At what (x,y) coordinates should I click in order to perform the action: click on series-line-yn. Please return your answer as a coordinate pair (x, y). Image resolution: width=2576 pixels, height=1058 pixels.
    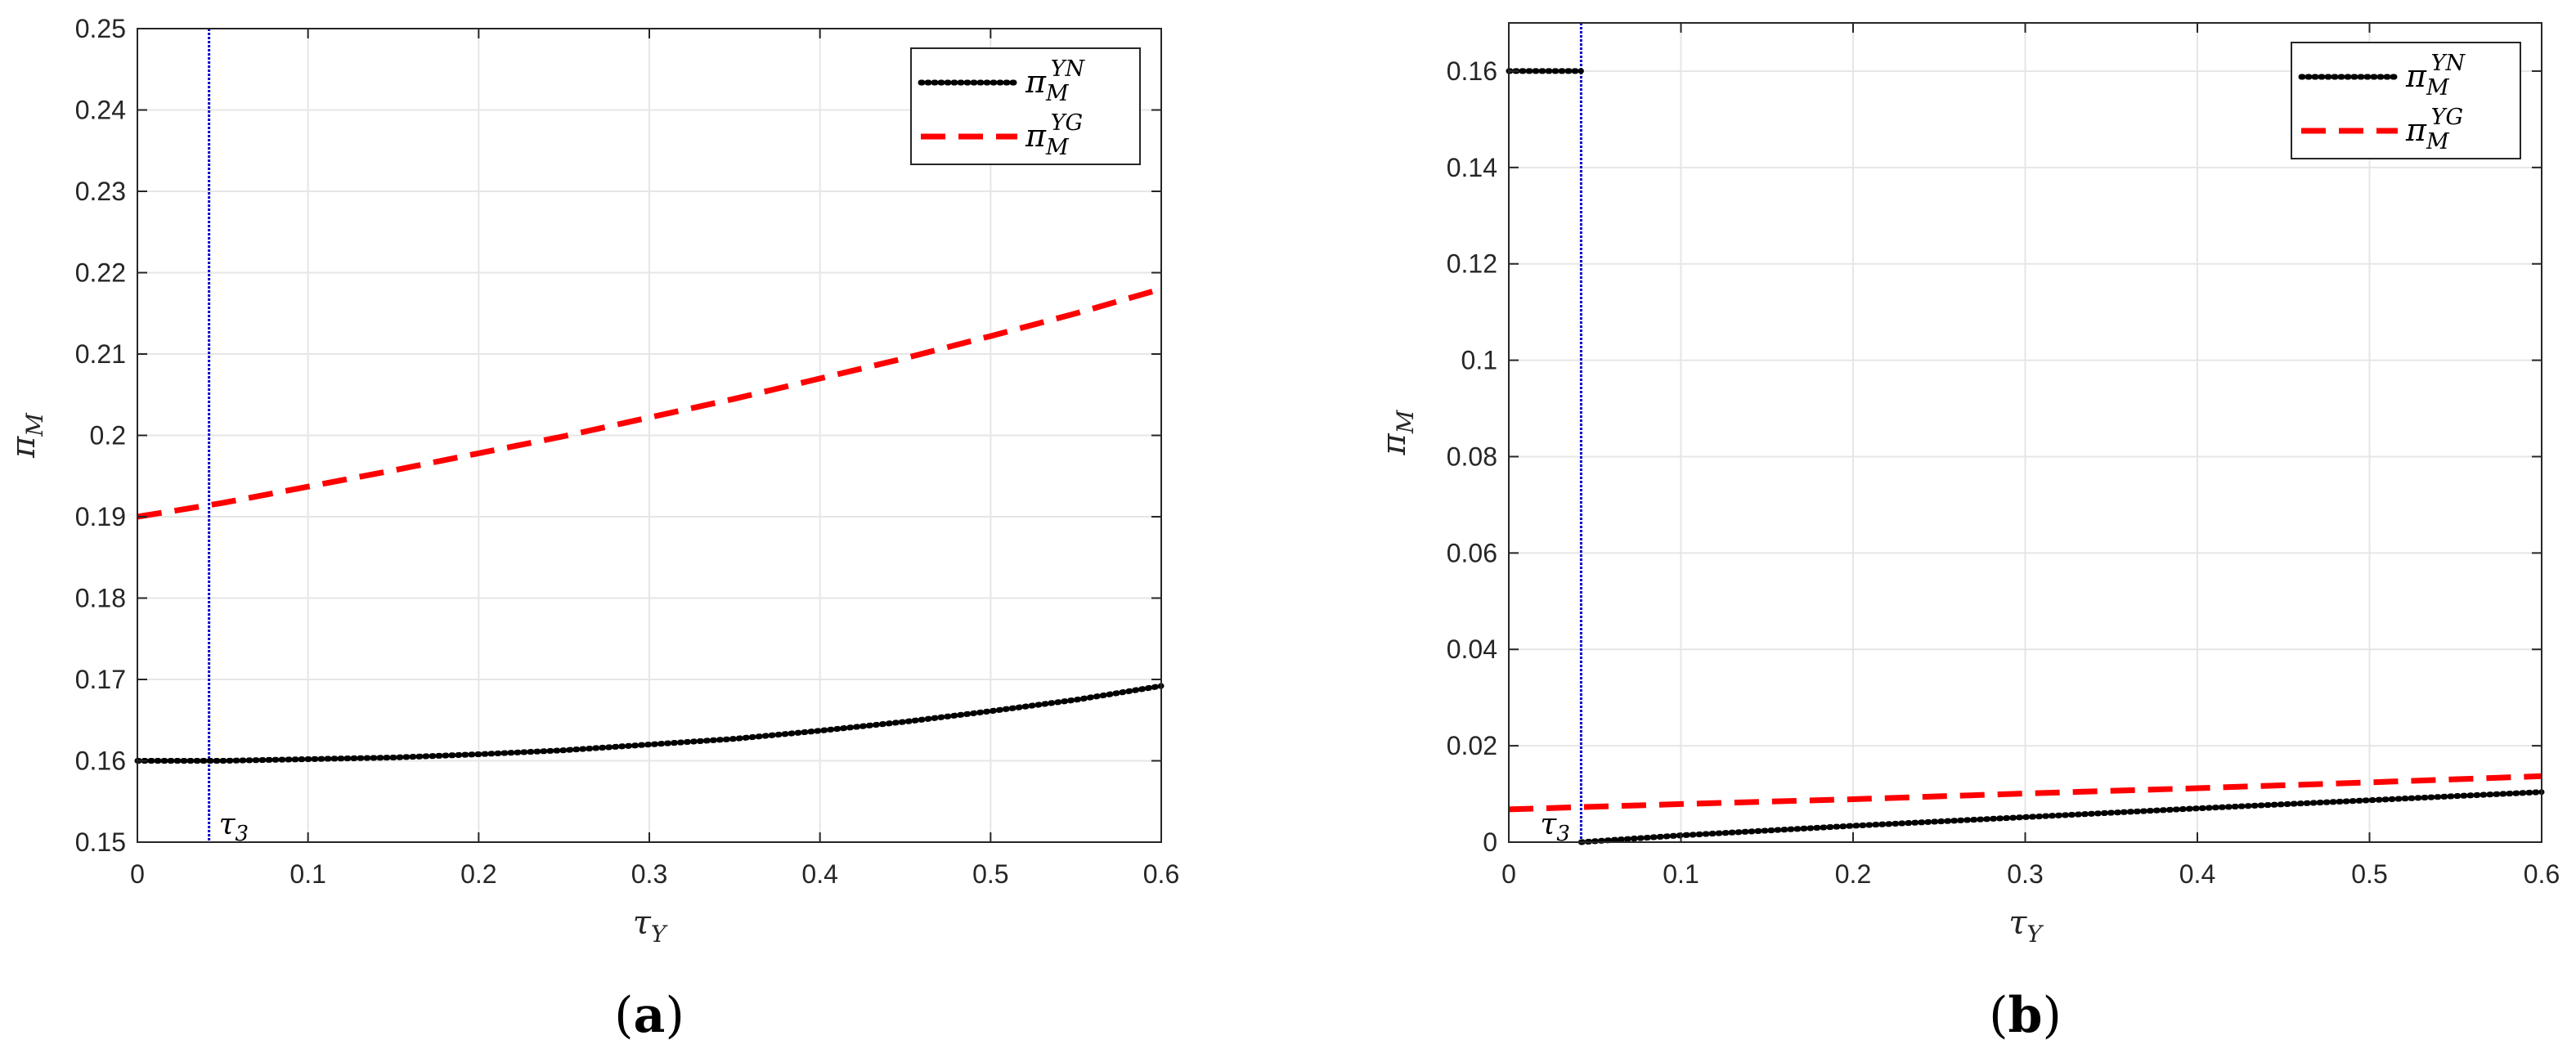
    Looking at the image, I should click on (649, 723).